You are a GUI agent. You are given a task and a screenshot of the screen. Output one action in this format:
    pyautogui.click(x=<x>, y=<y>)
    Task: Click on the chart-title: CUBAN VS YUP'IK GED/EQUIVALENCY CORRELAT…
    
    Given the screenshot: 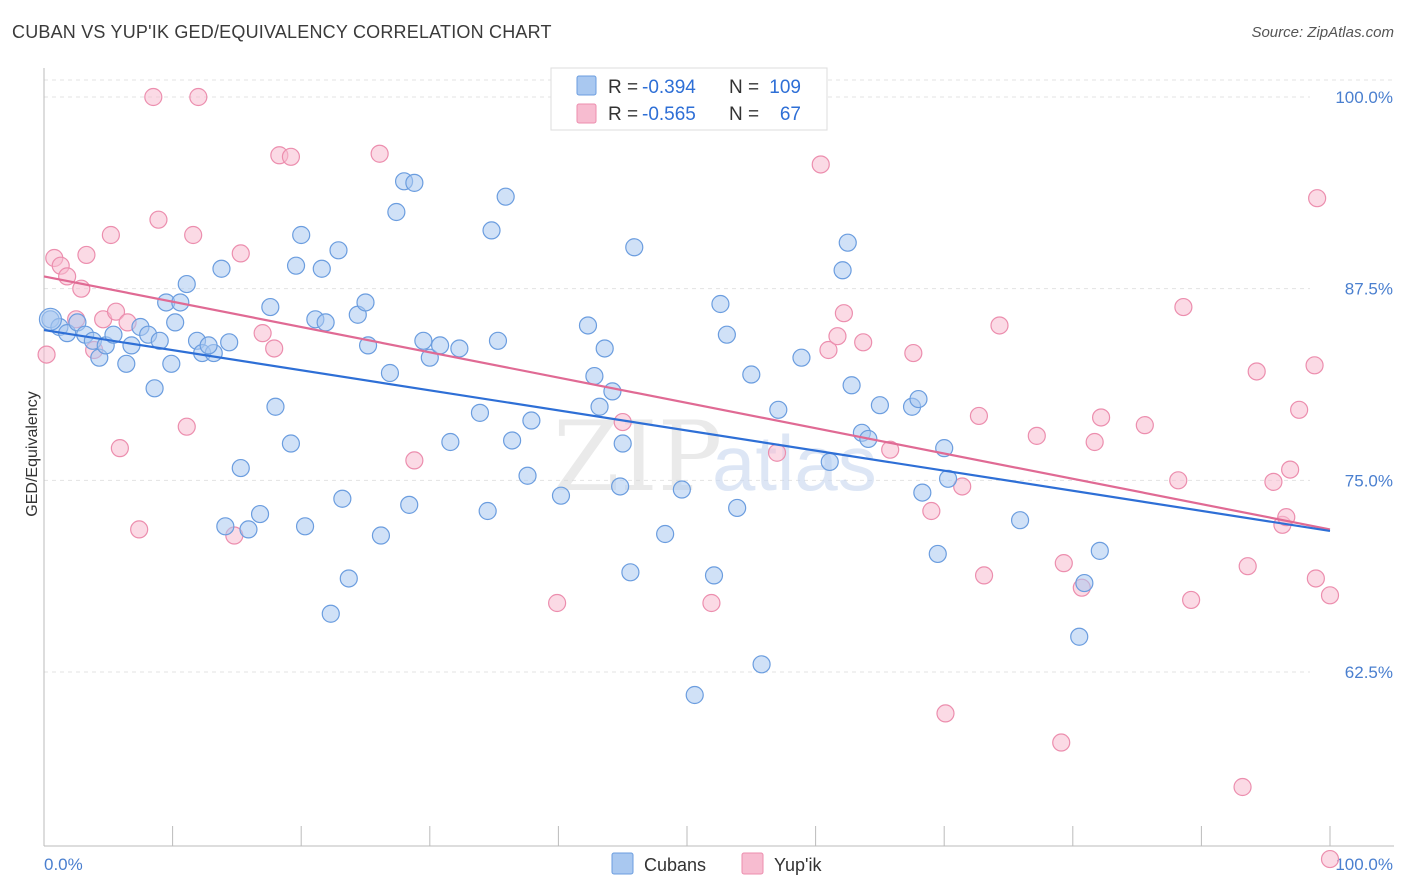 What is the action you would take?
    pyautogui.click(x=282, y=32)
    